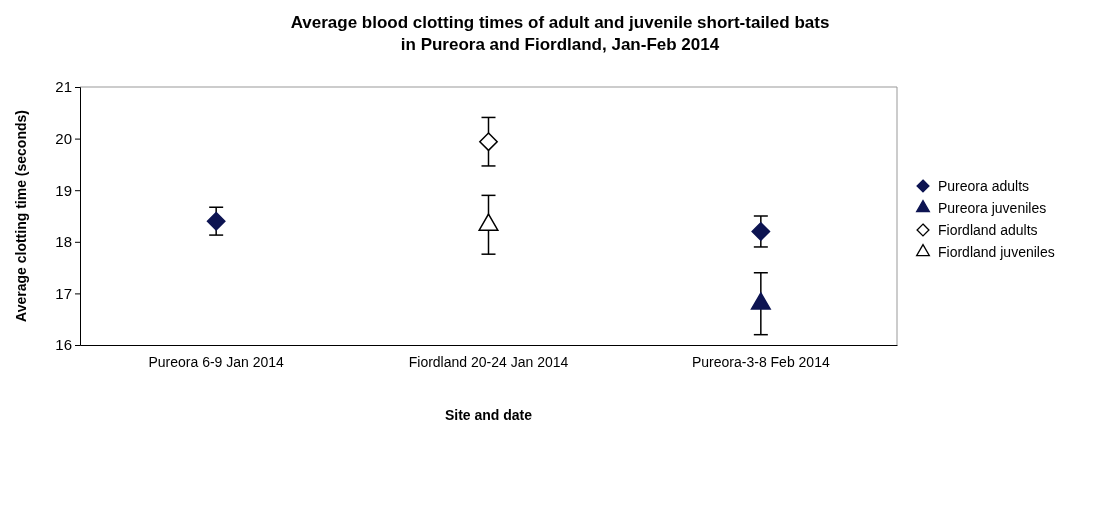  What do you see at coordinates (63, 138) in the screenshot?
I see `y-tick-label: 20` at bounding box center [63, 138].